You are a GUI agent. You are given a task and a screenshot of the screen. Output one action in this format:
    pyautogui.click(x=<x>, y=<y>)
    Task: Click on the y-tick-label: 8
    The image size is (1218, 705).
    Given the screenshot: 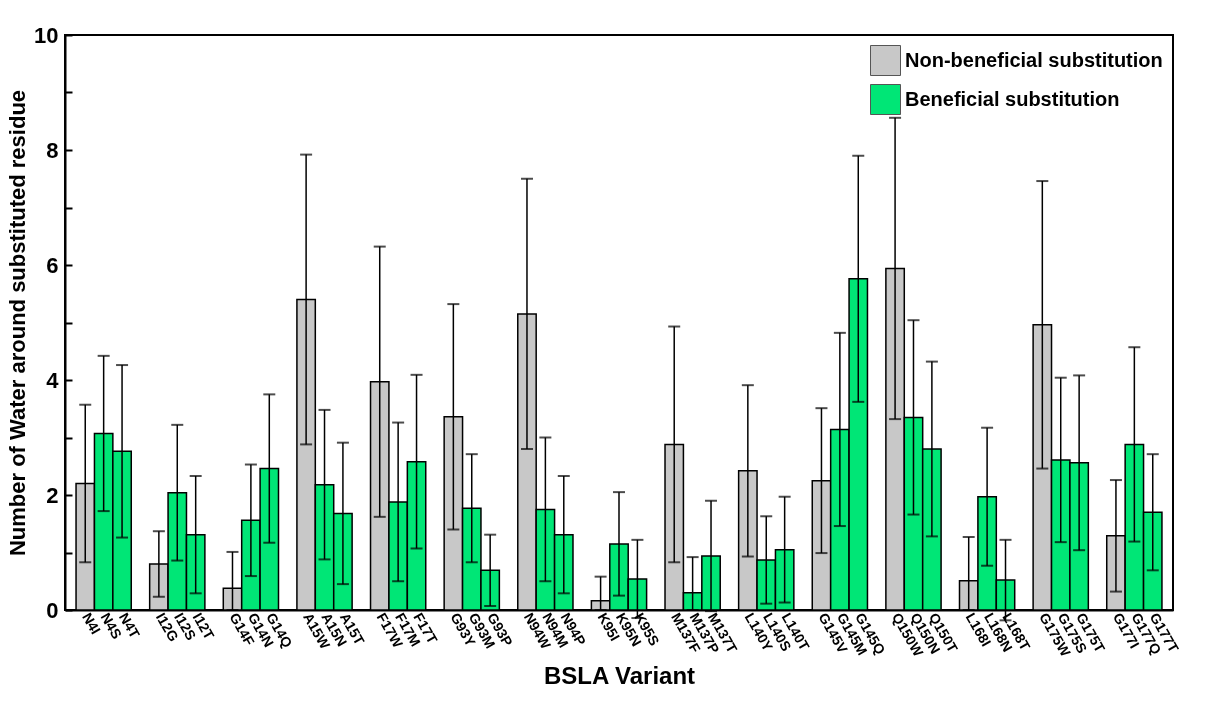 What is the action you would take?
    pyautogui.click(x=52, y=150)
    